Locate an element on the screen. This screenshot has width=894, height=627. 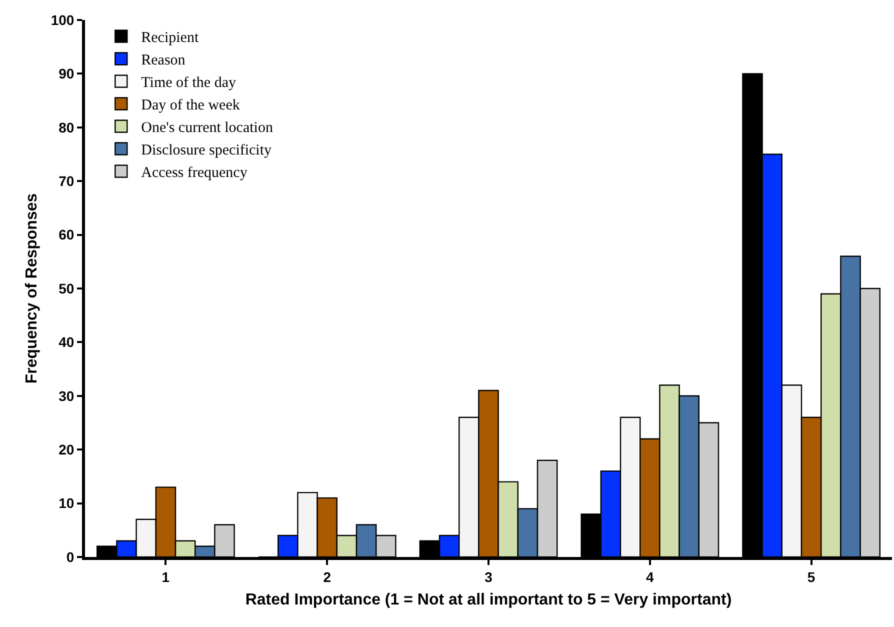
legend-label: One's current location is located at coordinates (207, 128).